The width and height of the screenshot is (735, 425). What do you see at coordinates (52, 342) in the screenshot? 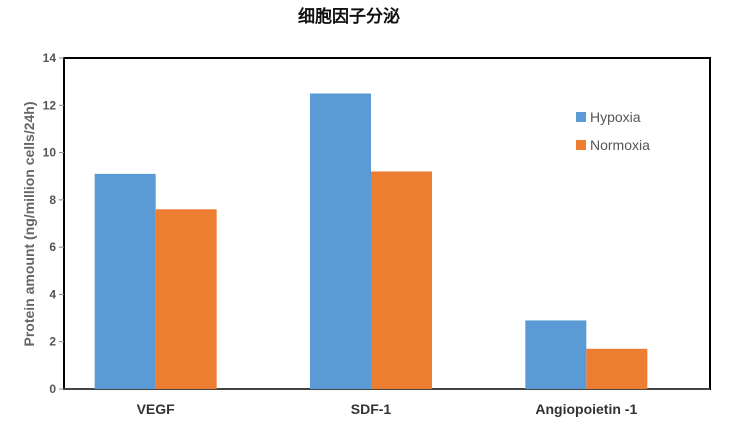
I see `y-tick-label: 2` at bounding box center [52, 342].